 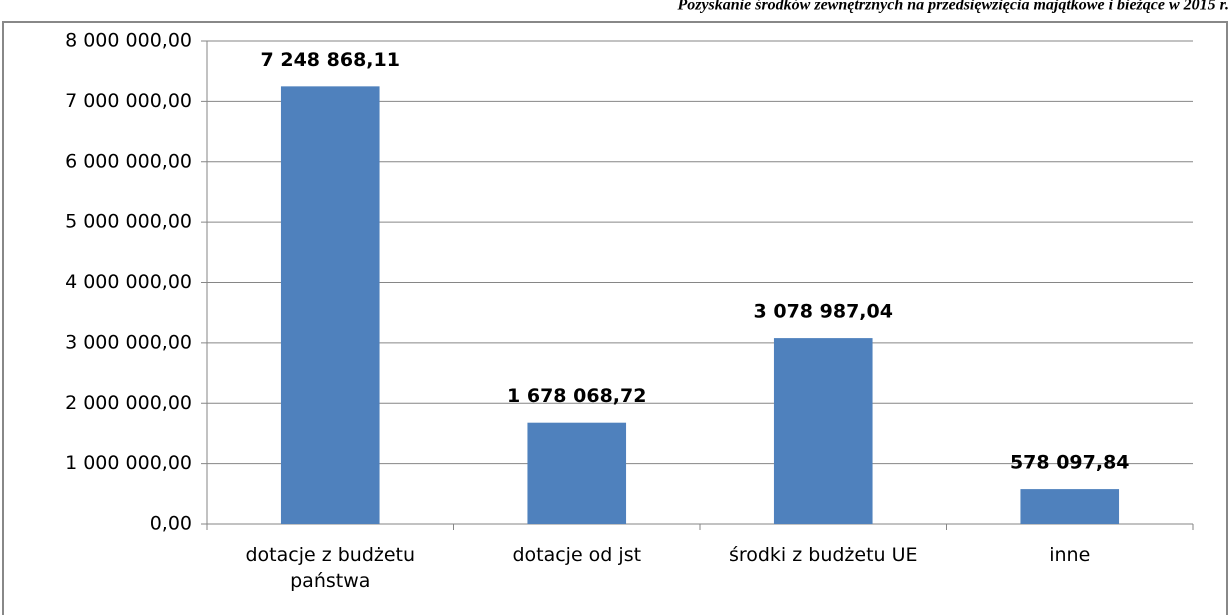 I want to click on data-label: 3 078 987,04, so click(x=823, y=312).